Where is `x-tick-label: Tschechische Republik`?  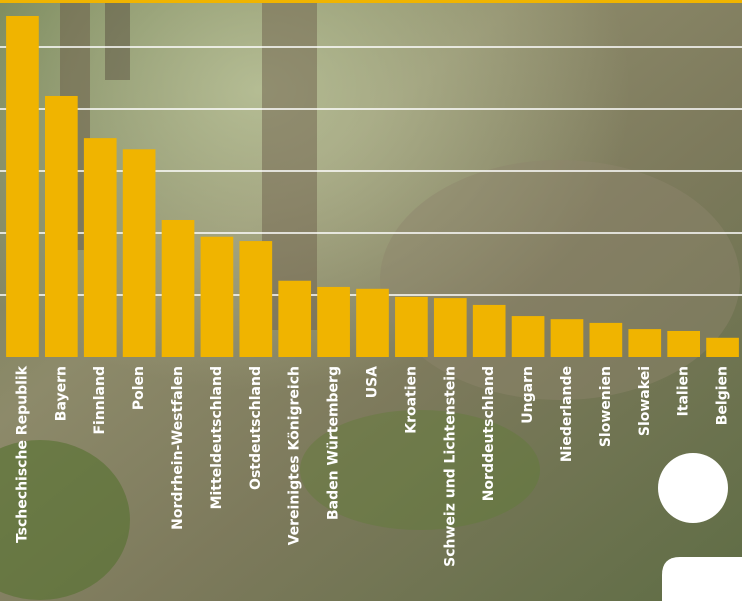 x-tick-label: Tschechische Republik is located at coordinates (22, 454).